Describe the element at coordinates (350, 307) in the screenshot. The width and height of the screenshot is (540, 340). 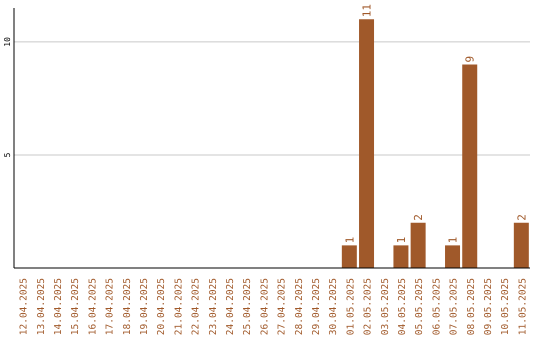
I see `x-tick-label: 01.05.2025` at that location.